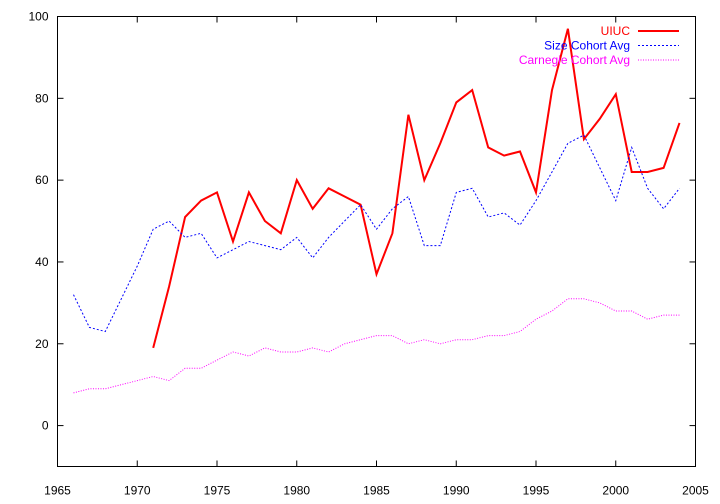  I want to click on y-tick-label: 20, so click(42, 344).